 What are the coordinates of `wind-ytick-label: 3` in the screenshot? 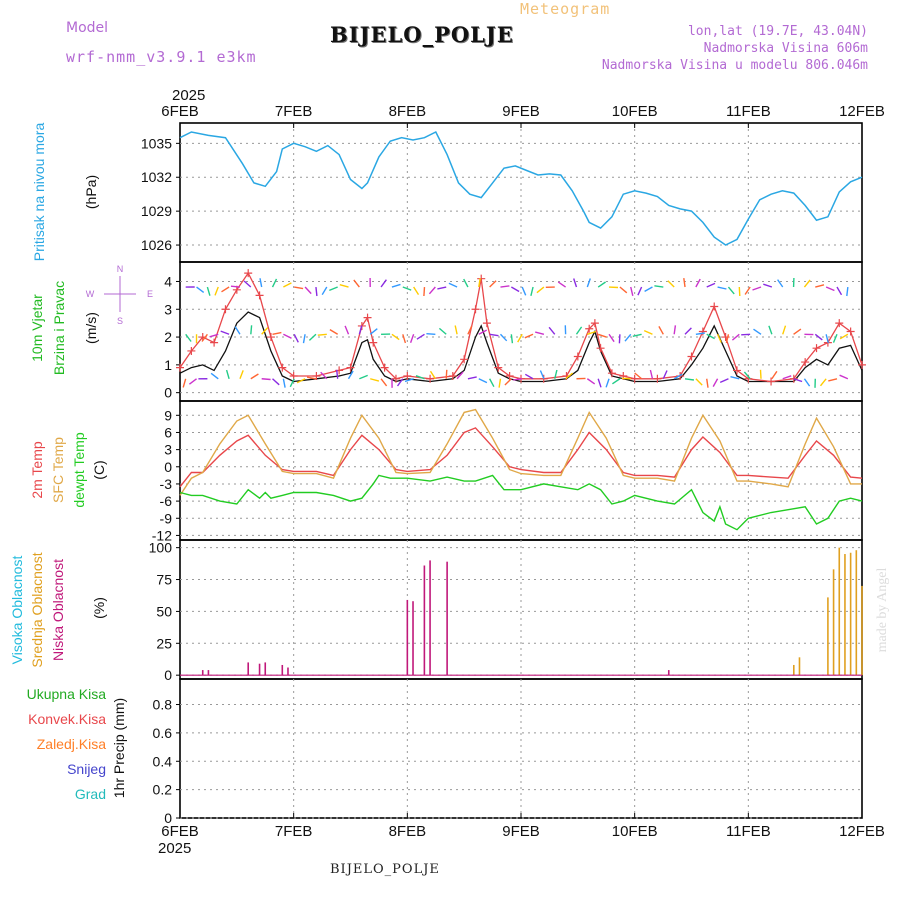 It's located at (168, 309).